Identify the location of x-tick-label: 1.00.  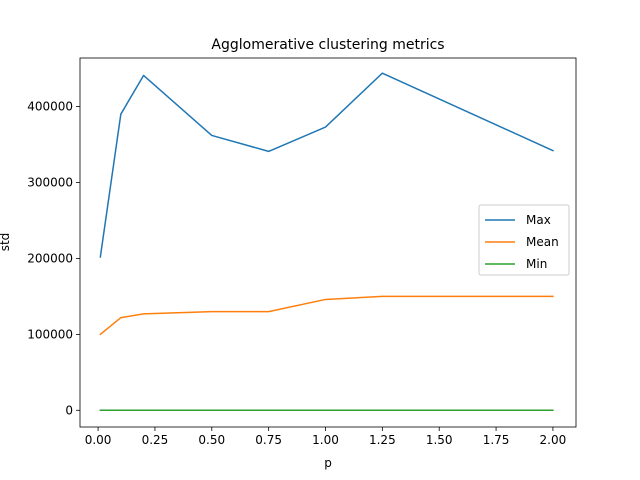
(325, 440).